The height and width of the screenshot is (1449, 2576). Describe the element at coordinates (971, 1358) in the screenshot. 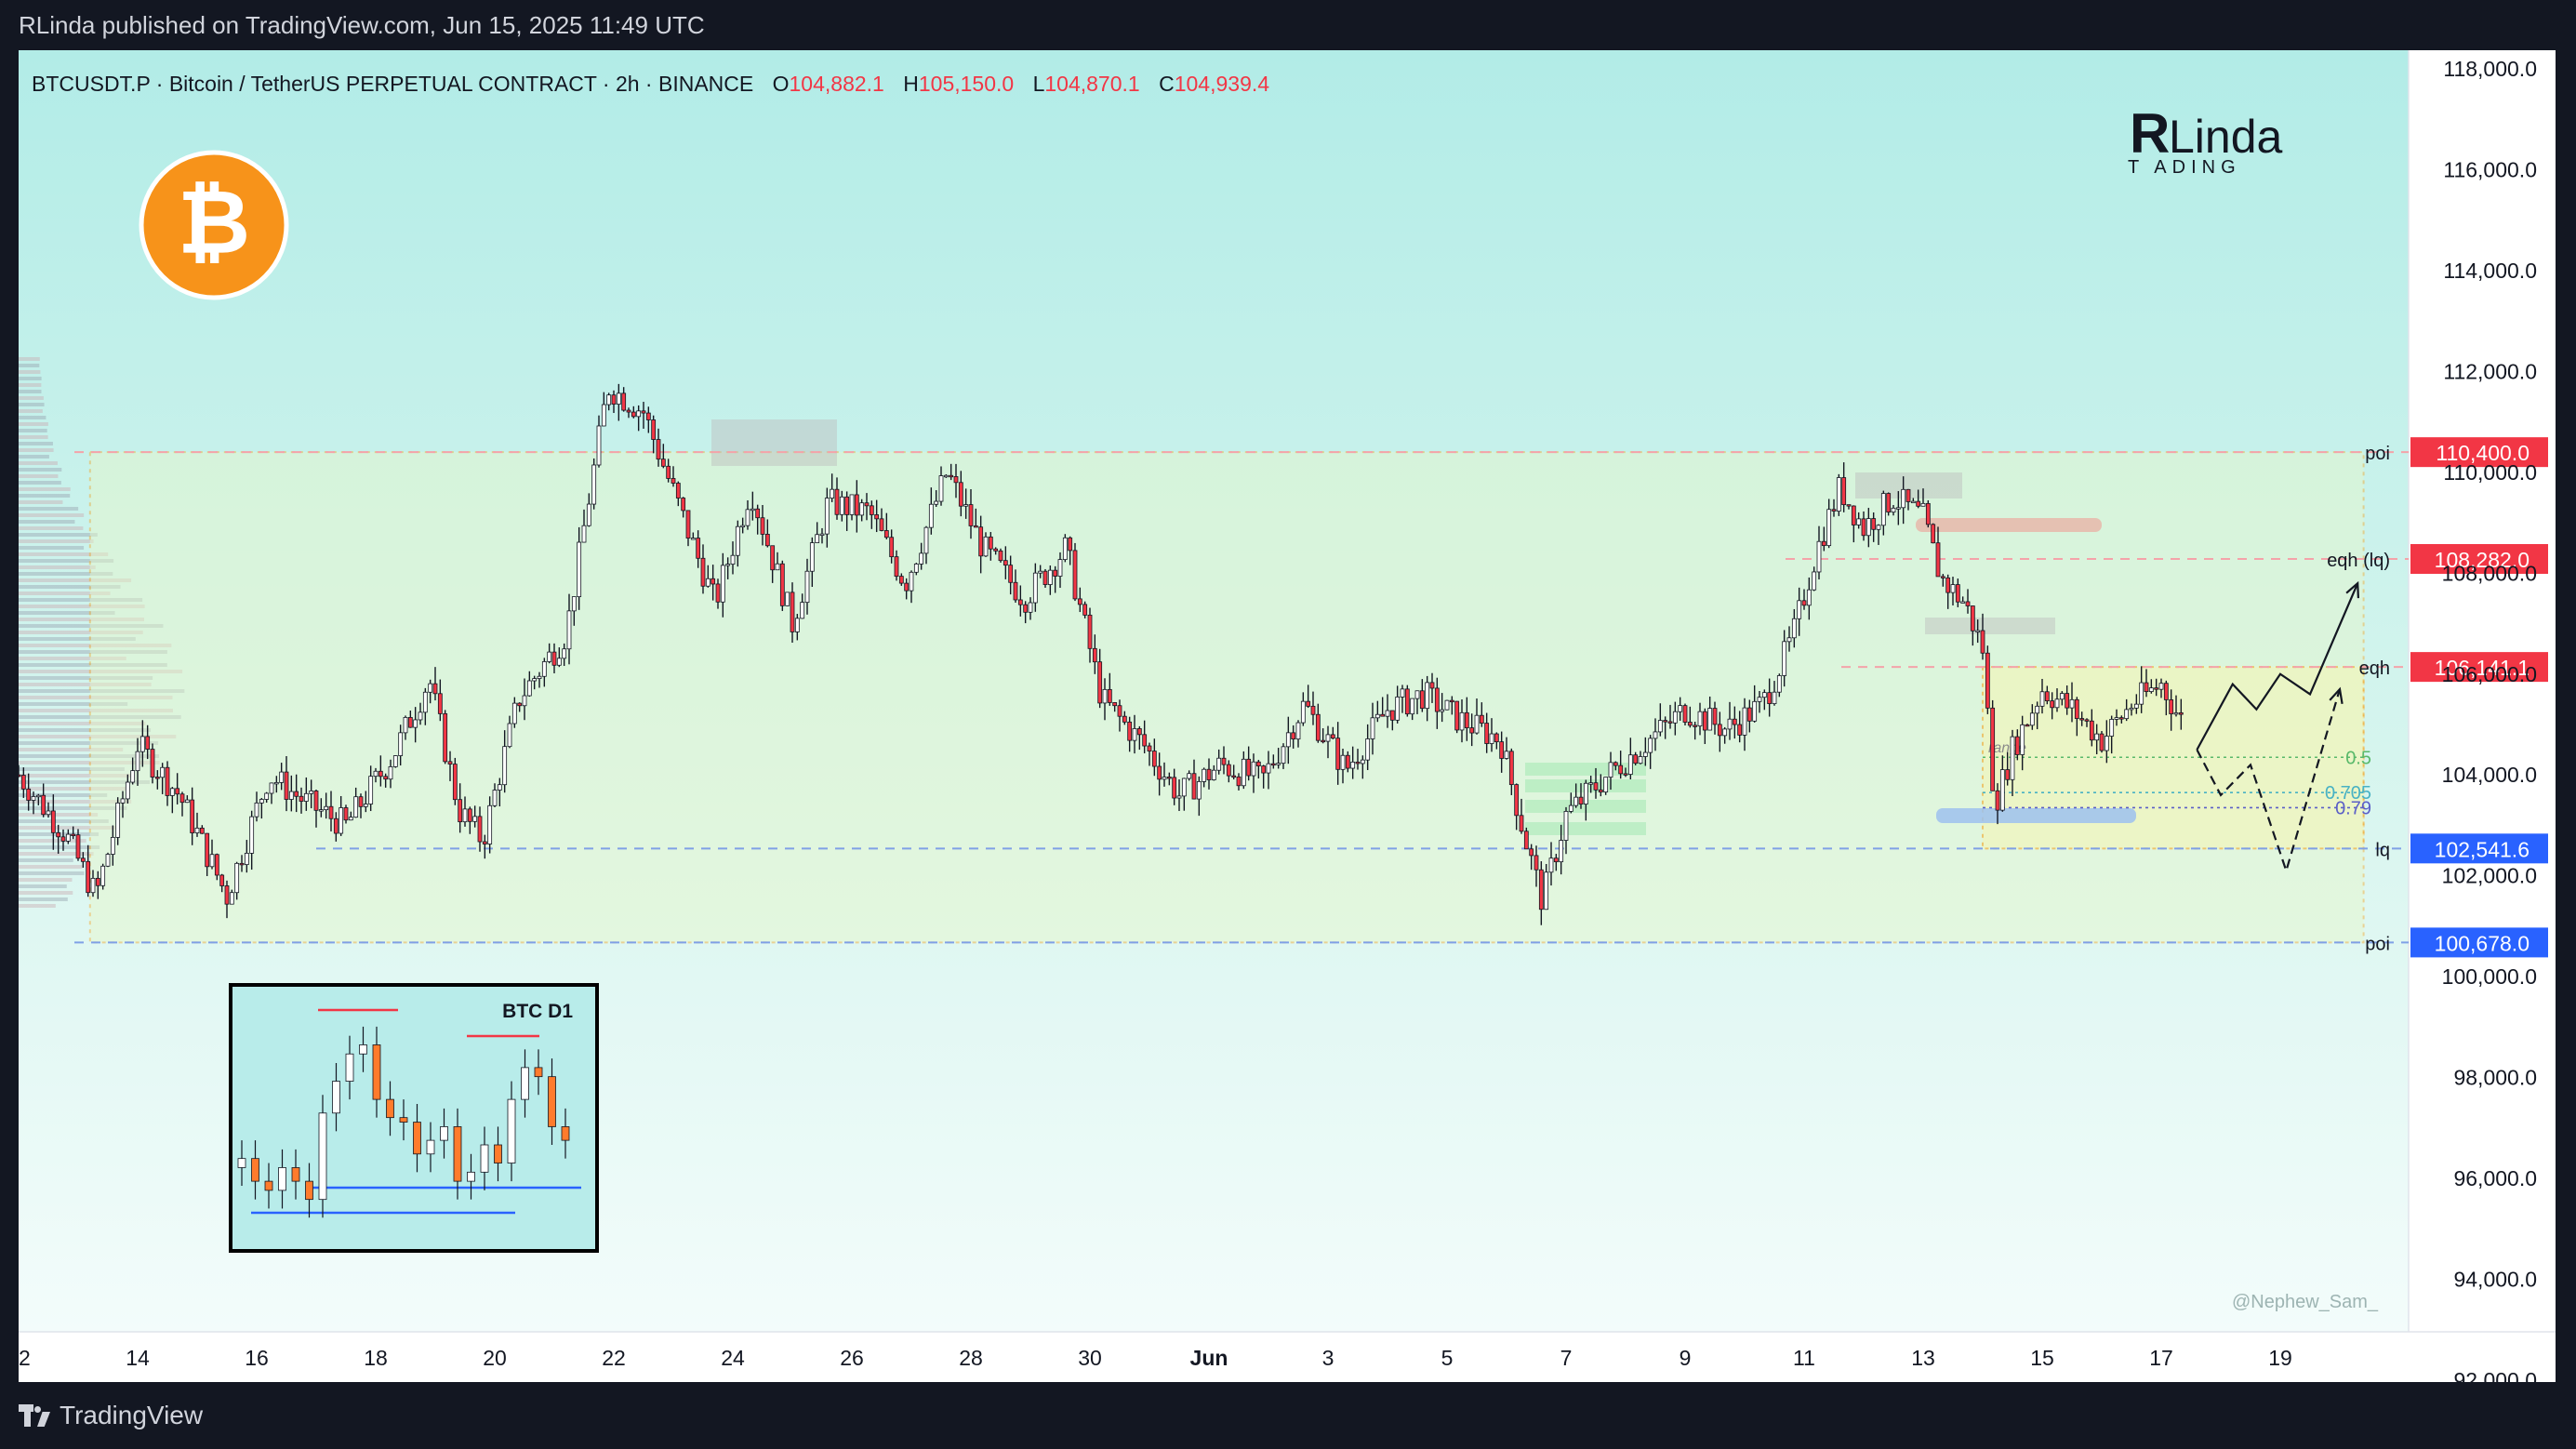

I see `x-tick-label: 28` at that location.